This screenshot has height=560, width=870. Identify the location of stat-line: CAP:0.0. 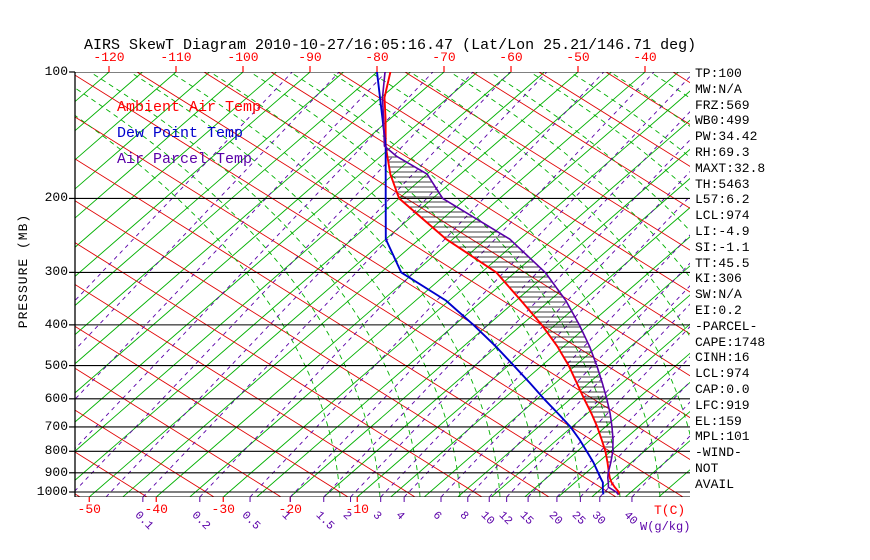
(722, 389).